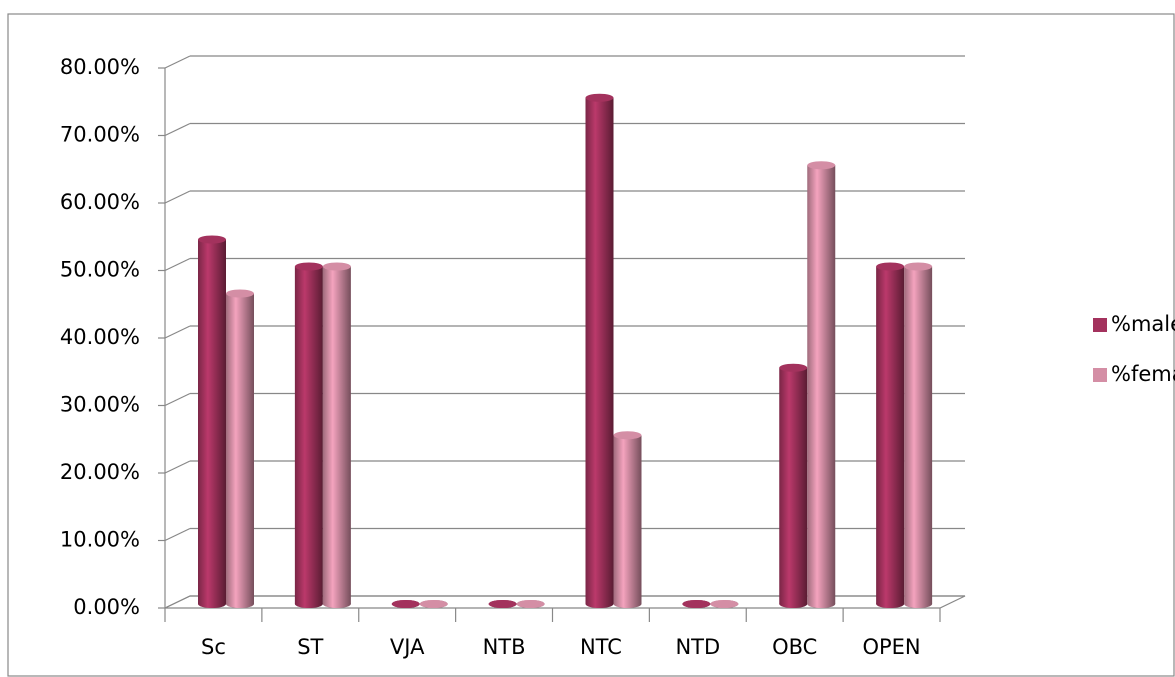 This screenshot has height=677, width=1175. What do you see at coordinates (1143, 374) in the screenshot?
I see `legend-label: %female` at bounding box center [1143, 374].